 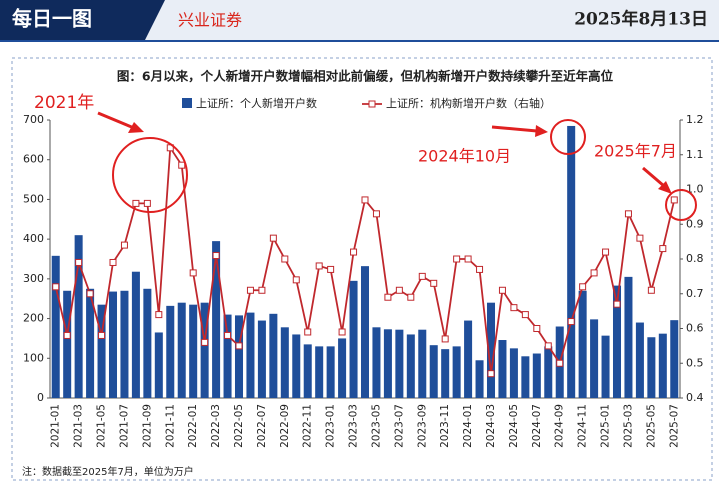 What do you see at coordinates (331, 426) in the screenshot?
I see `x-tick-label: 2023-01` at bounding box center [331, 426].